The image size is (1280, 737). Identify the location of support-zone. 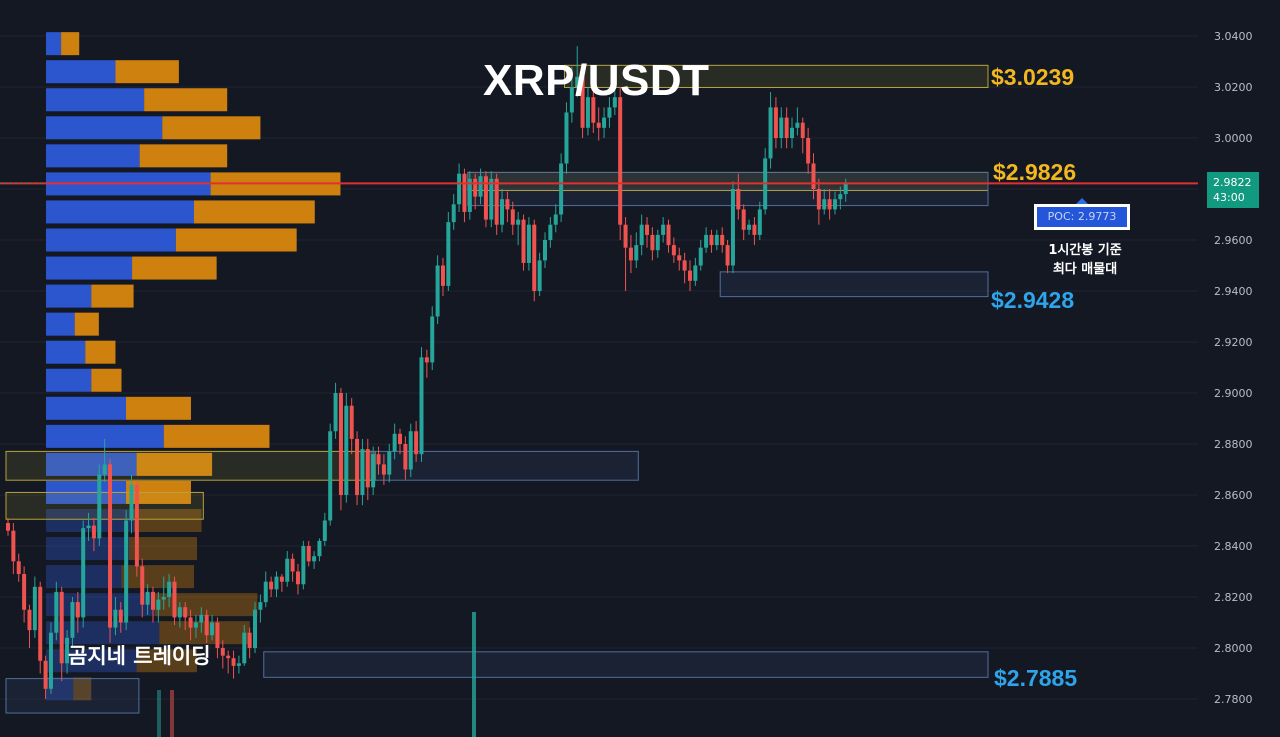
(626, 664).